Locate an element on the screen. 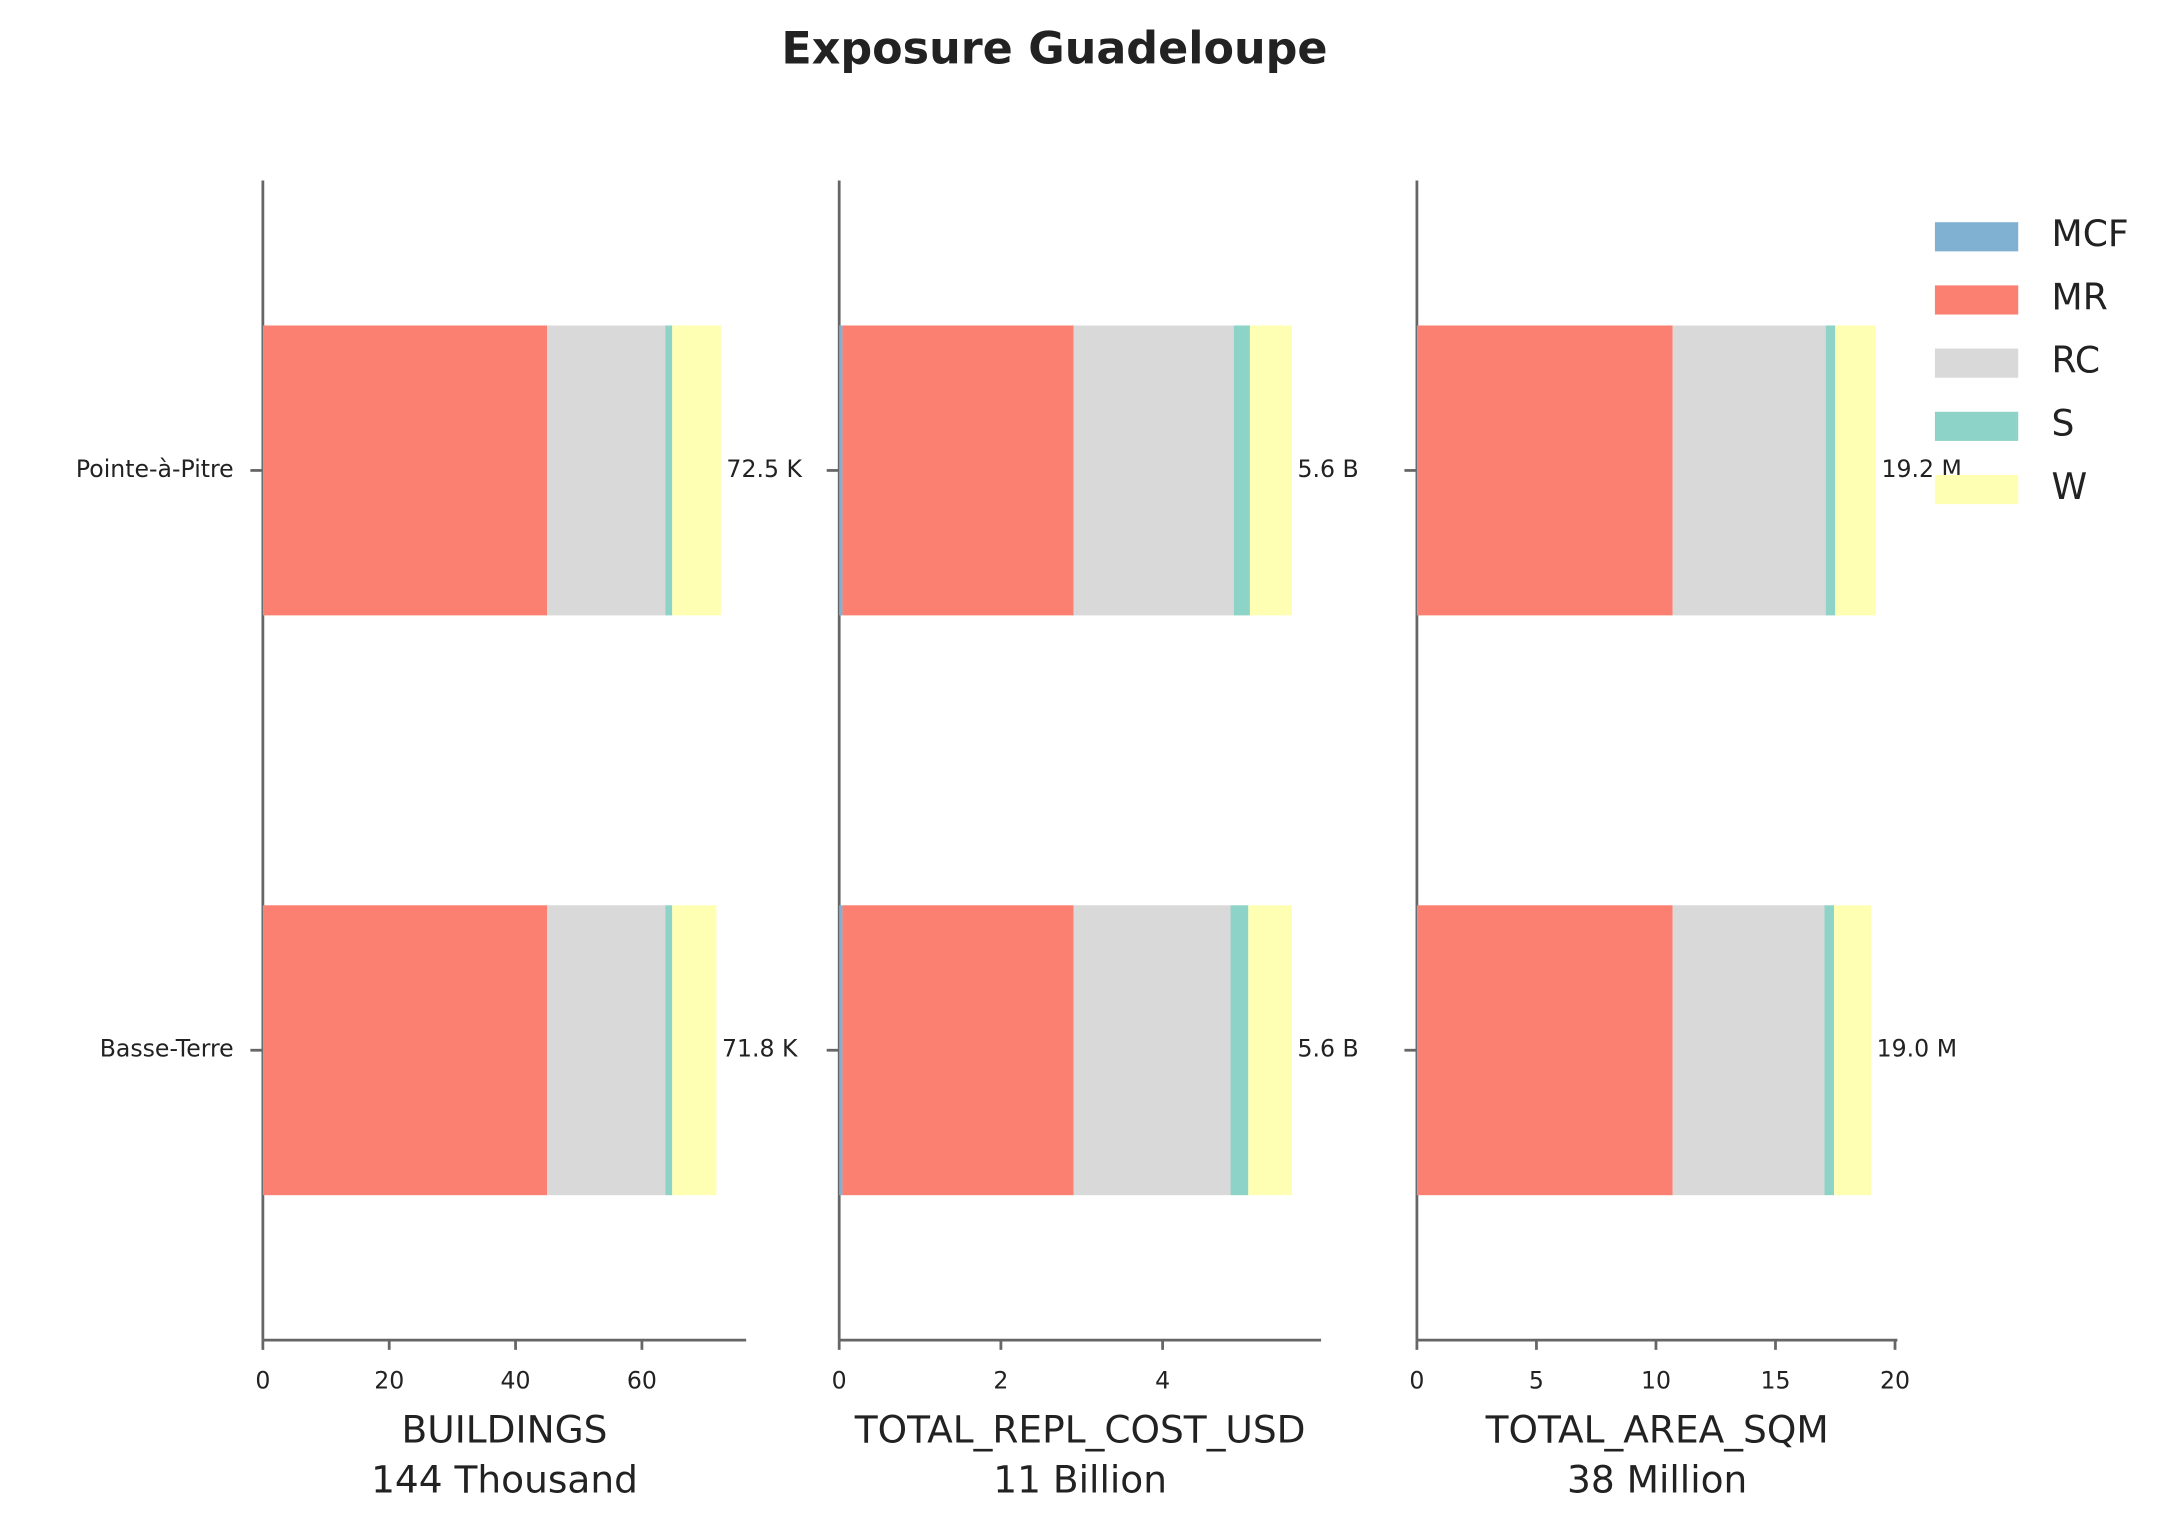 The image size is (2170, 1529). x-axis-subtitle: 38 Million is located at coordinates (1657, 1479).